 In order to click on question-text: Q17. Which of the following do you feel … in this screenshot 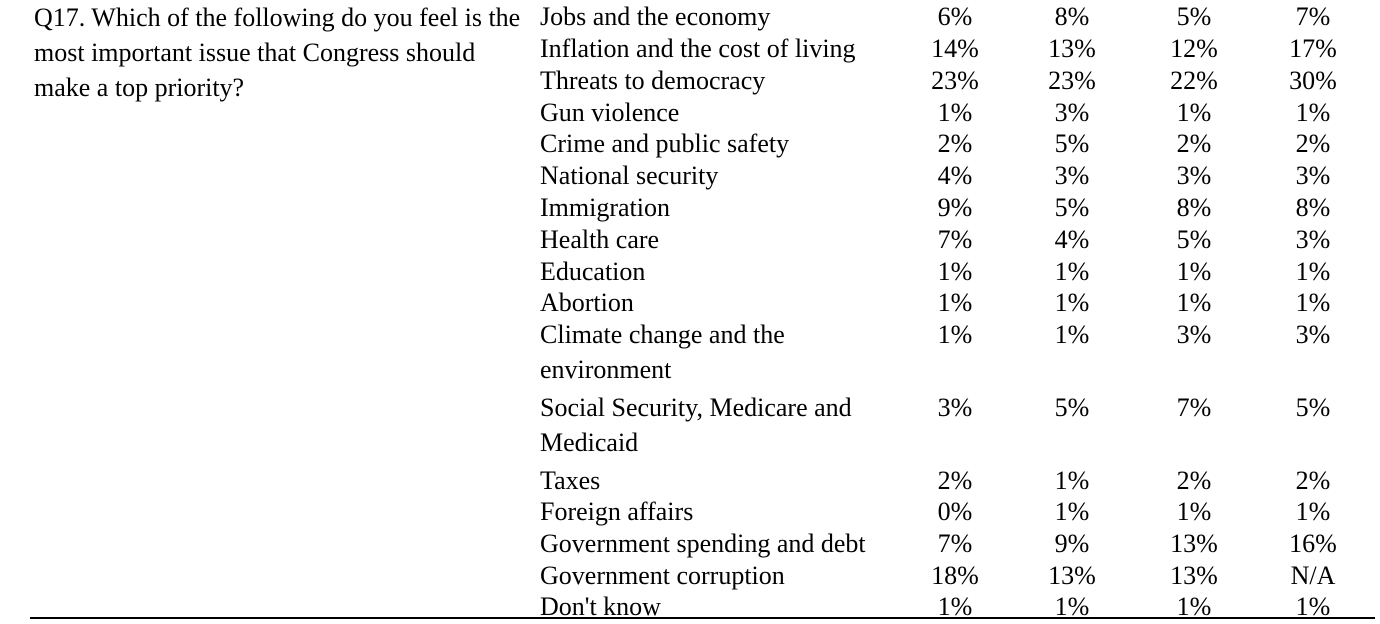, I will do `click(277, 52)`.